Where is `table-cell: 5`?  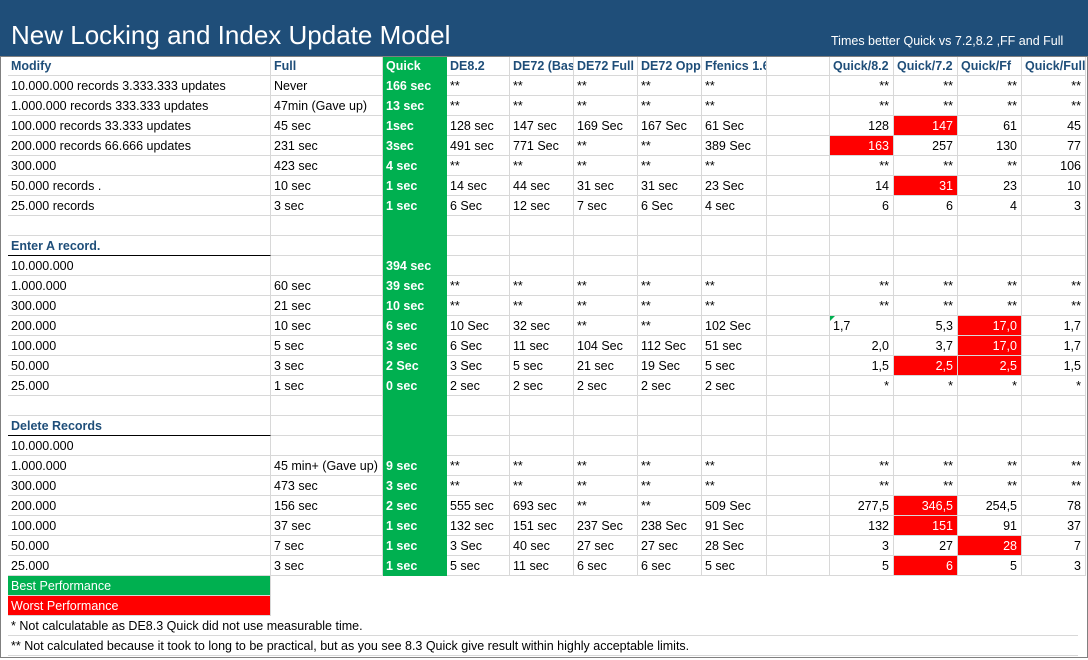
table-cell: 5 is located at coordinates (990, 566).